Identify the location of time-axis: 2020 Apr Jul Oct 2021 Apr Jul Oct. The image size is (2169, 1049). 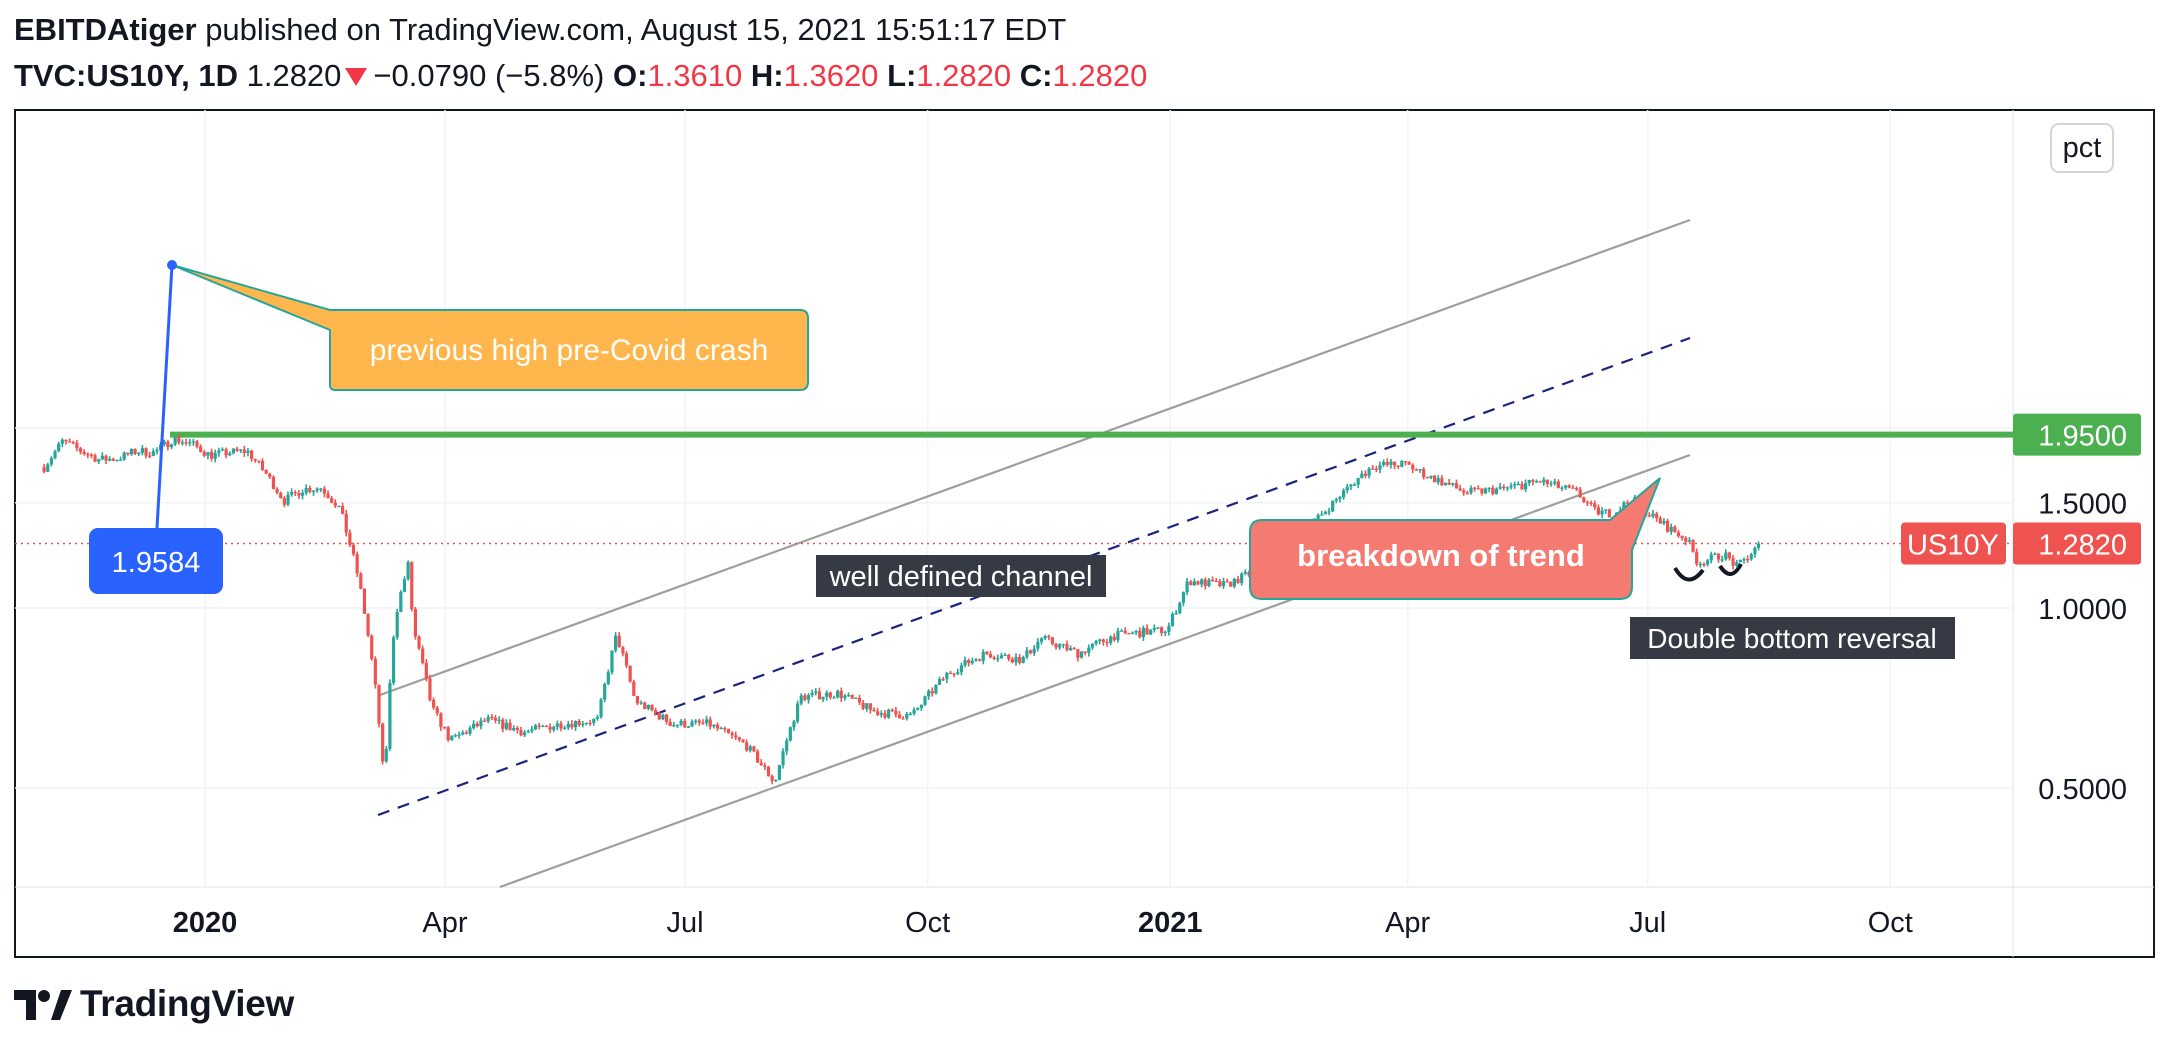
(1043, 923).